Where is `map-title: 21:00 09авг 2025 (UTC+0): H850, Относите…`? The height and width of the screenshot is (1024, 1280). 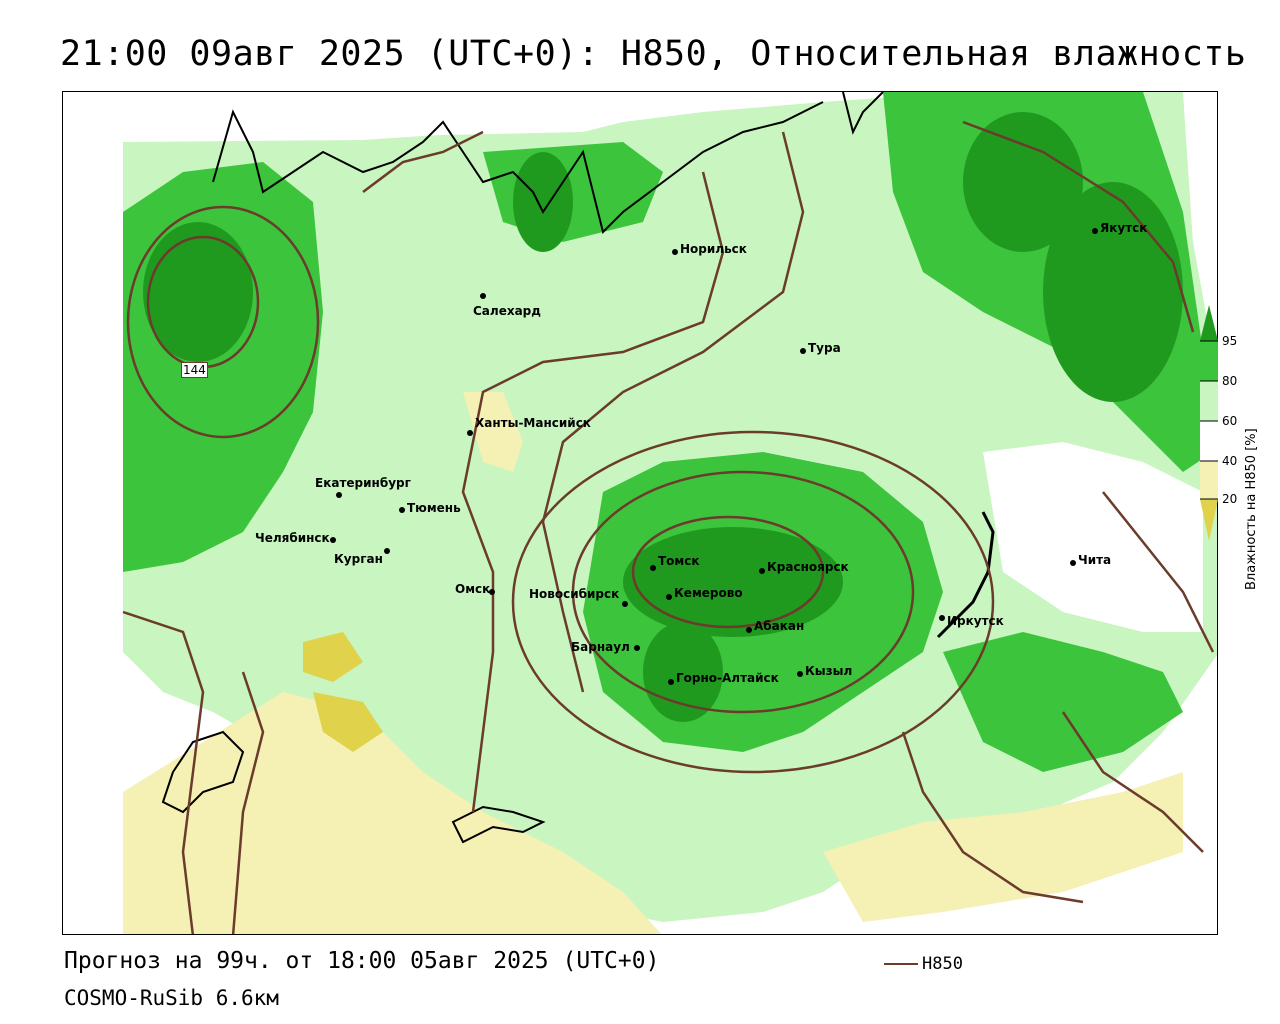 map-title: 21:00 09авг 2025 (UTC+0): H850, Относите… is located at coordinates (653, 54).